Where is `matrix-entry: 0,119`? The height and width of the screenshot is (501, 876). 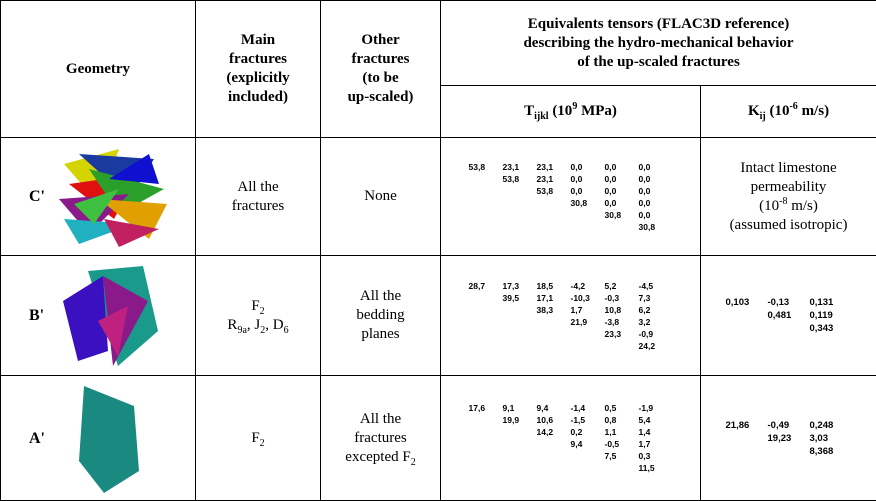 matrix-entry: 0,119 is located at coordinates (831, 315).